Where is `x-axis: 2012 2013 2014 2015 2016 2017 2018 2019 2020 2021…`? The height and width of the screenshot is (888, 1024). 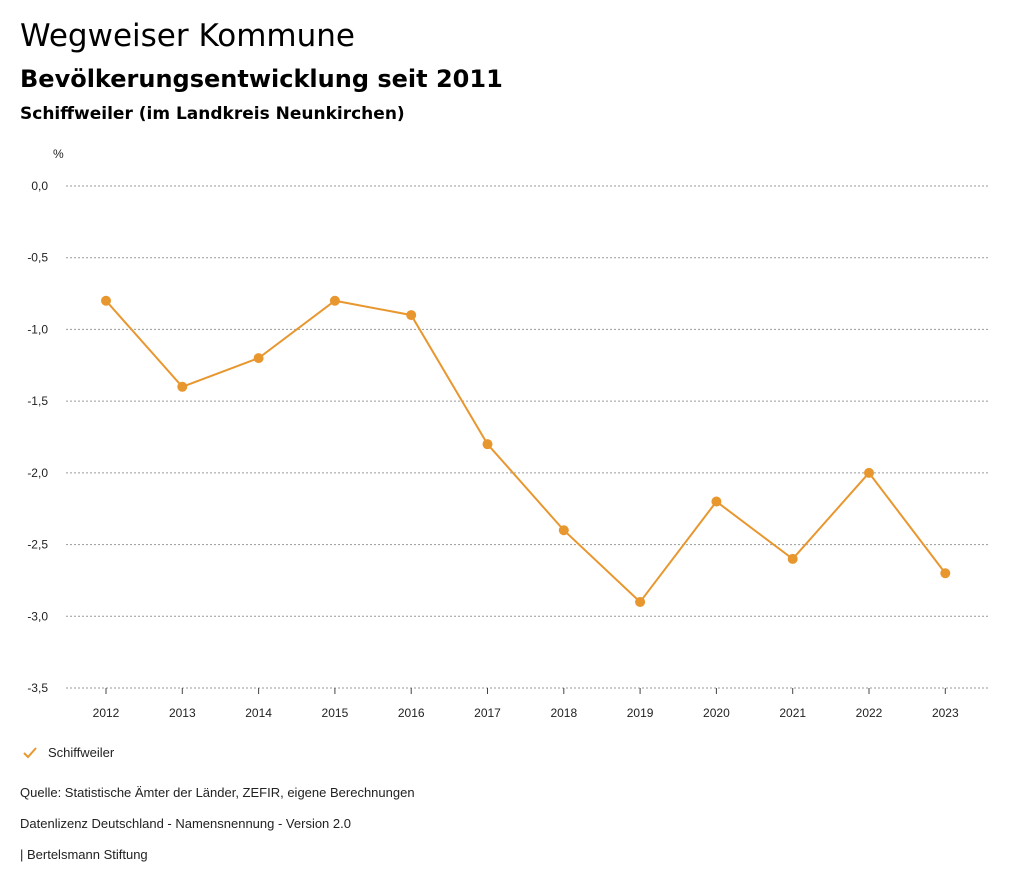 x-axis: 2012 2013 2014 2015 2016 2017 2018 2019 2020 2021… is located at coordinates (526, 704).